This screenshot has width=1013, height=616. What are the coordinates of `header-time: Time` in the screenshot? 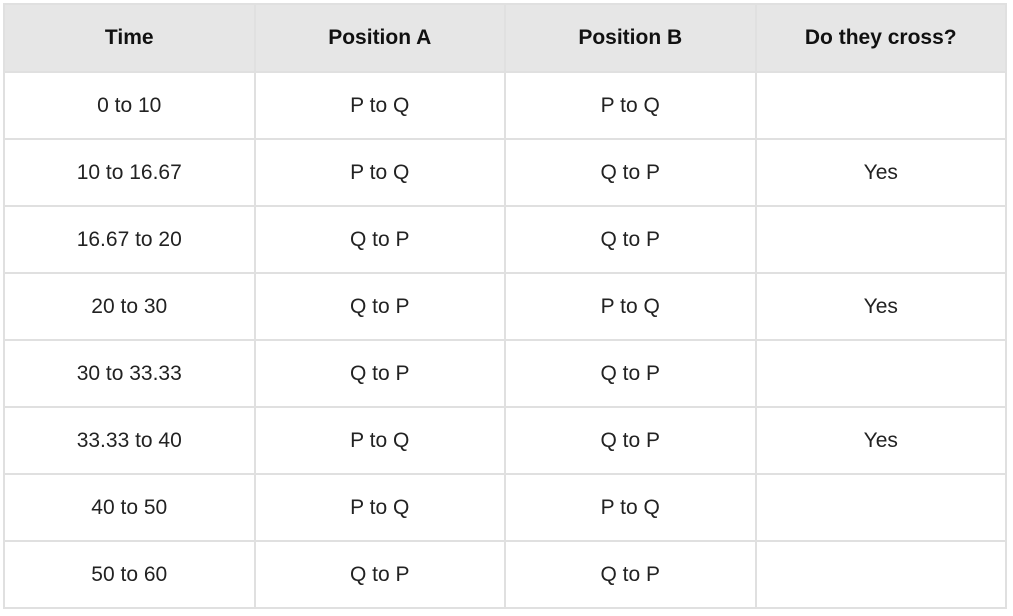 It's located at (129, 38).